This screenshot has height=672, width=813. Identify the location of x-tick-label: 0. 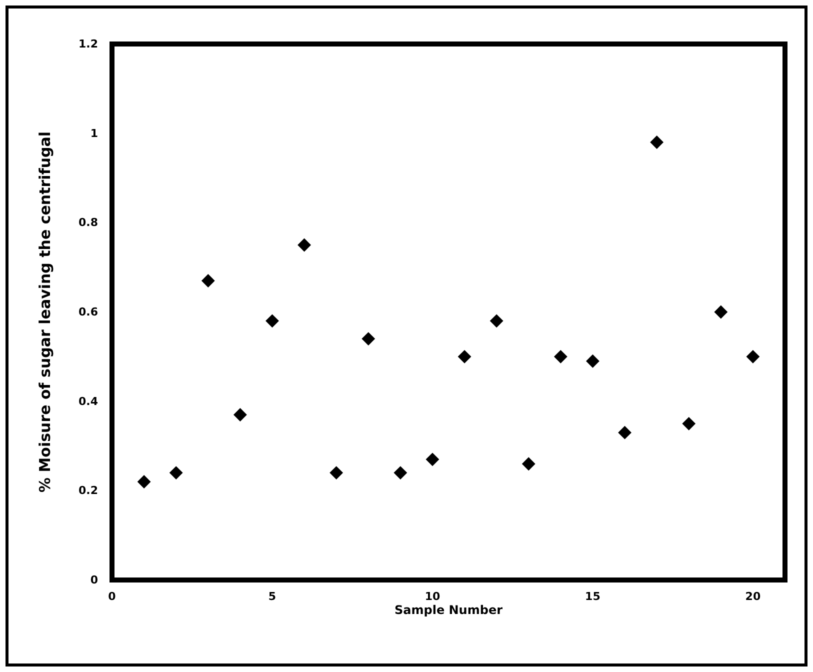
(112, 596).